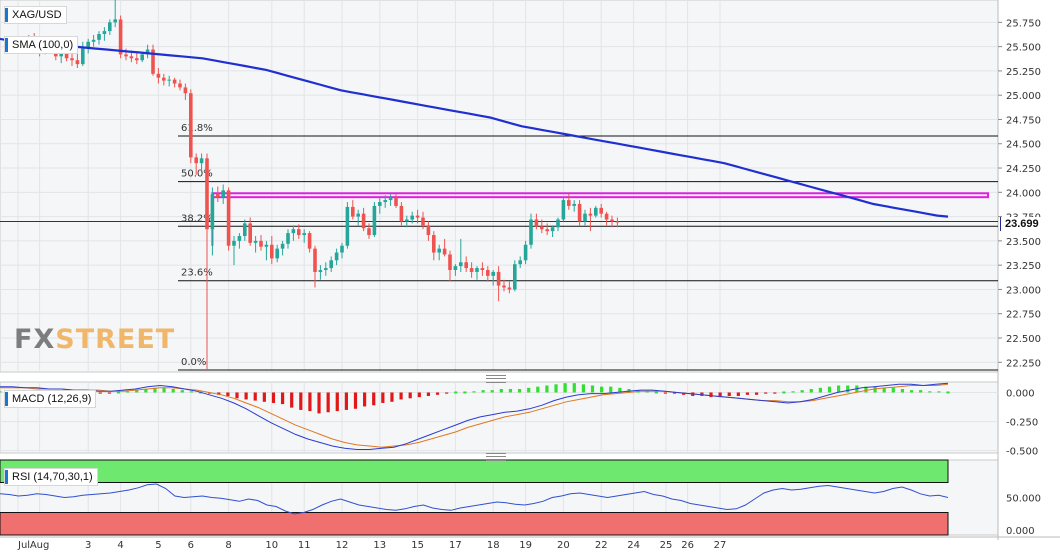 Image resolution: width=1060 pixels, height=555 pixels. I want to click on y-tick-label: 24.250, so click(1023, 169).